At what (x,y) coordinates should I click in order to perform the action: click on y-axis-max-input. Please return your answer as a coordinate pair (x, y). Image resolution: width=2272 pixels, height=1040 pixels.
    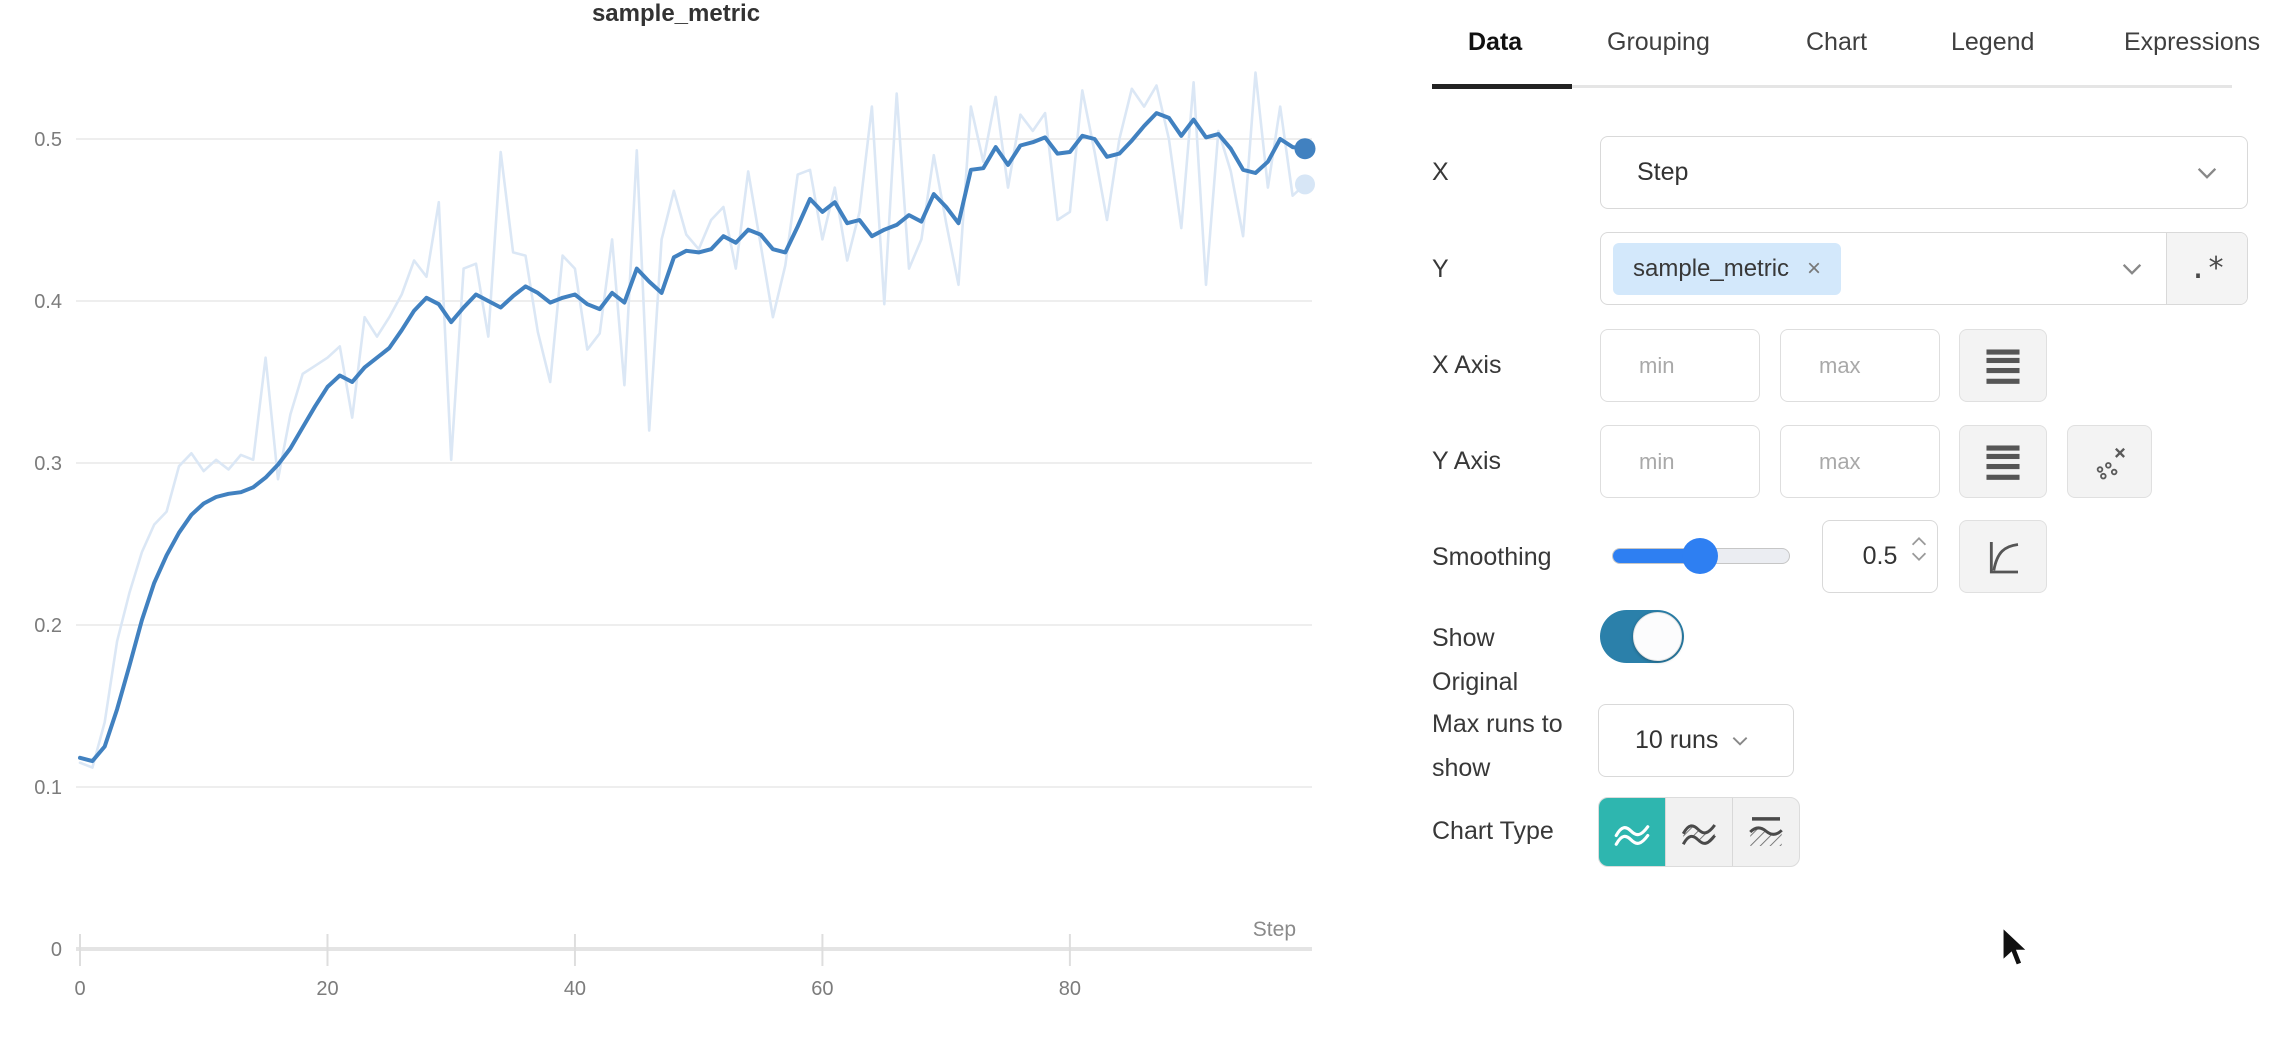
    Looking at the image, I should click on (1860, 461).